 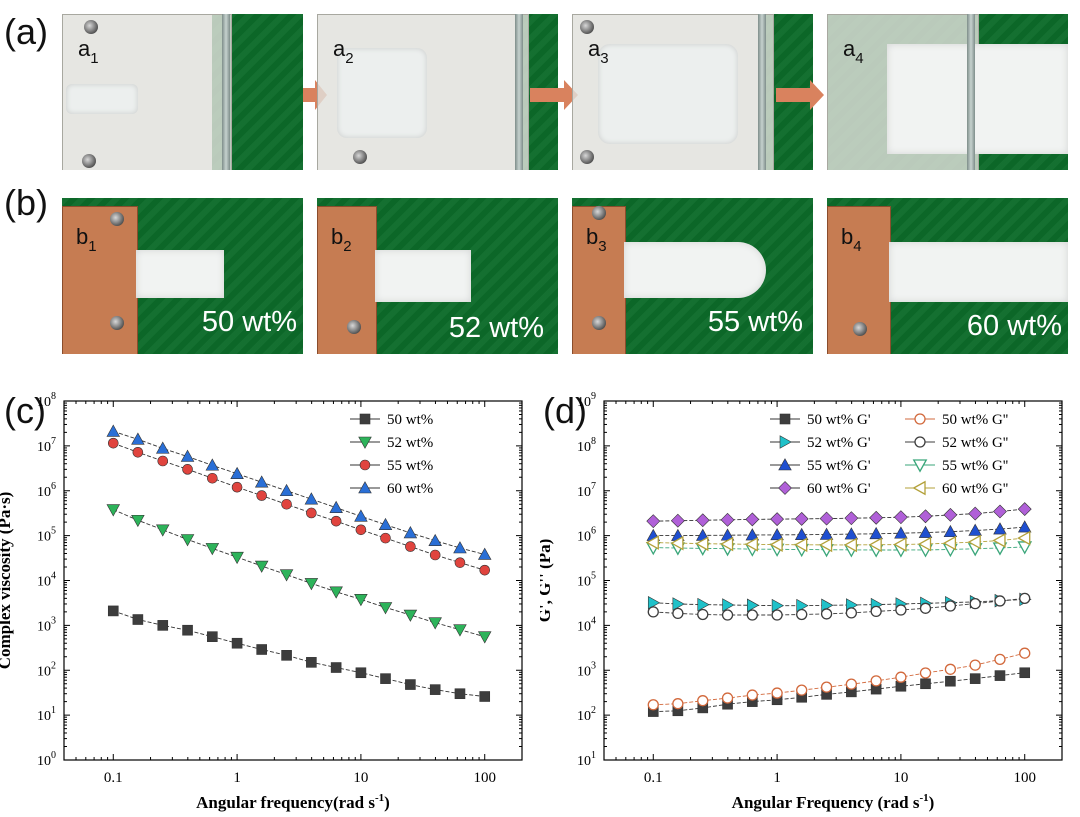 What do you see at coordinates (391, 454) in the screenshot?
I see `legend: 50 wt% 52 wt% 55 wt% 60 wt%` at bounding box center [391, 454].